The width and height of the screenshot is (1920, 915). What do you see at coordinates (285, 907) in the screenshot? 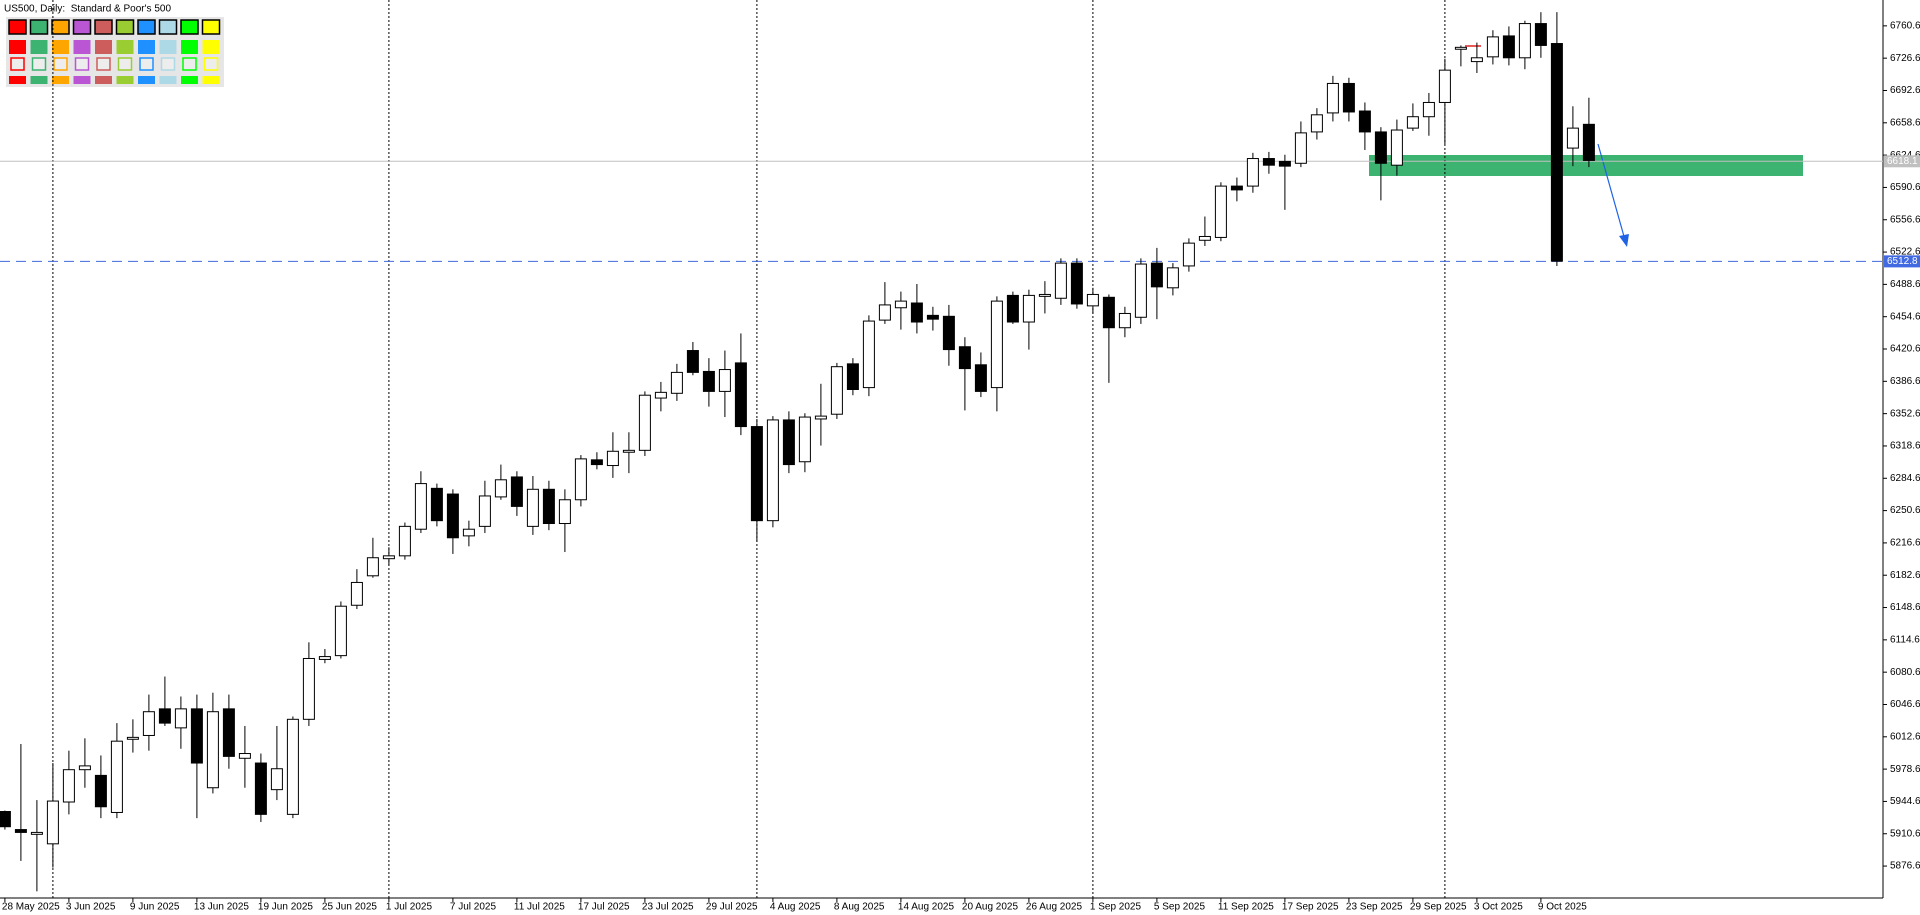
I see `x-tick-label: 19 Jun 2025` at bounding box center [285, 907].